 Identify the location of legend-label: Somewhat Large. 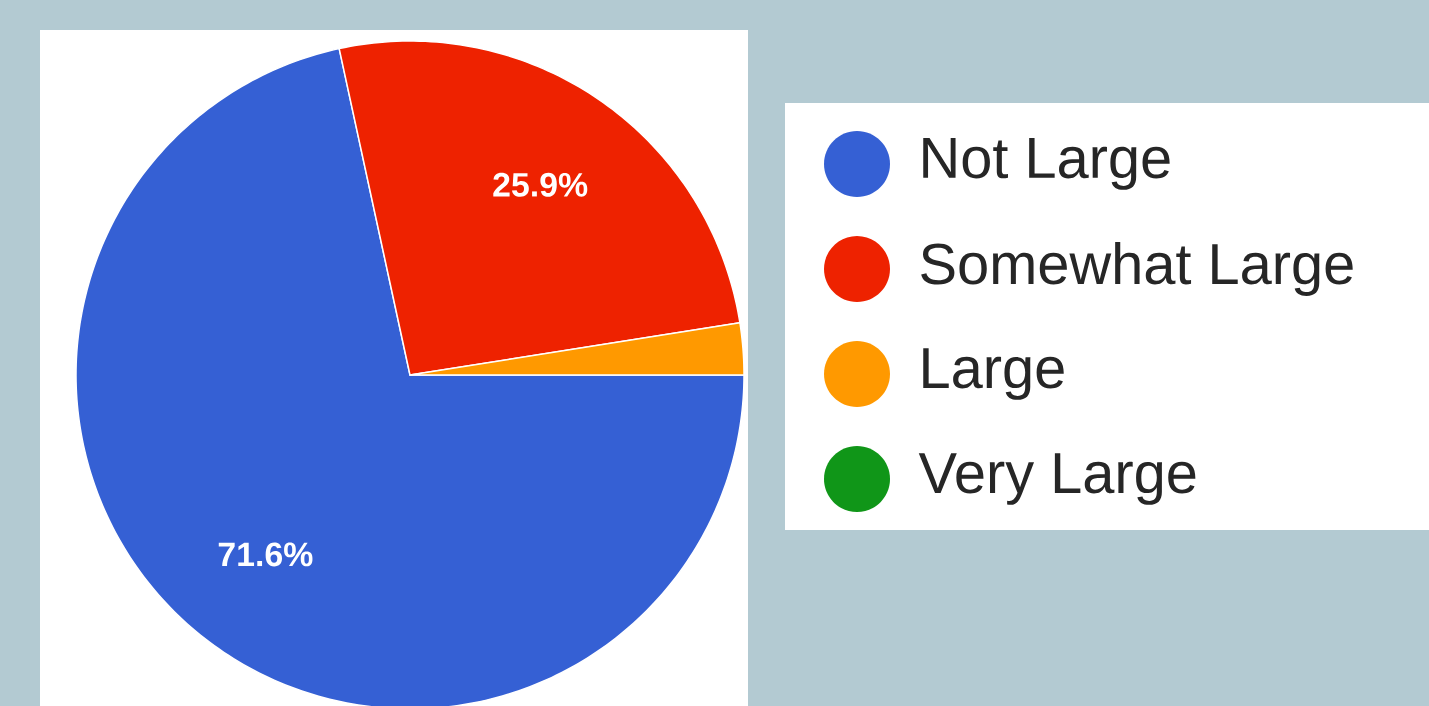
(1137, 269).